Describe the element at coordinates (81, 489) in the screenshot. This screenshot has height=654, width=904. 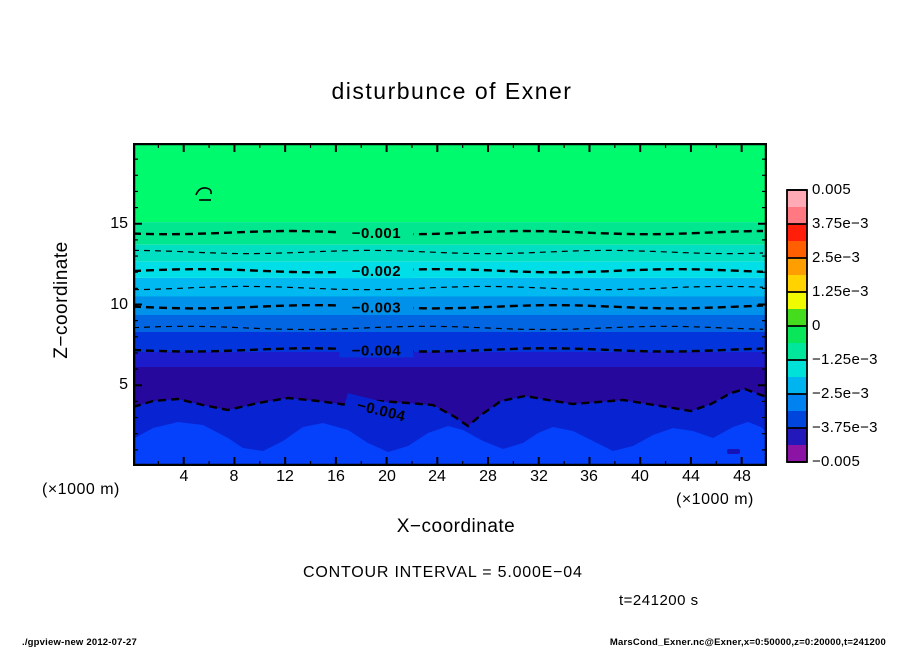
I see `y-axis-unit: (×1000 m)` at that location.